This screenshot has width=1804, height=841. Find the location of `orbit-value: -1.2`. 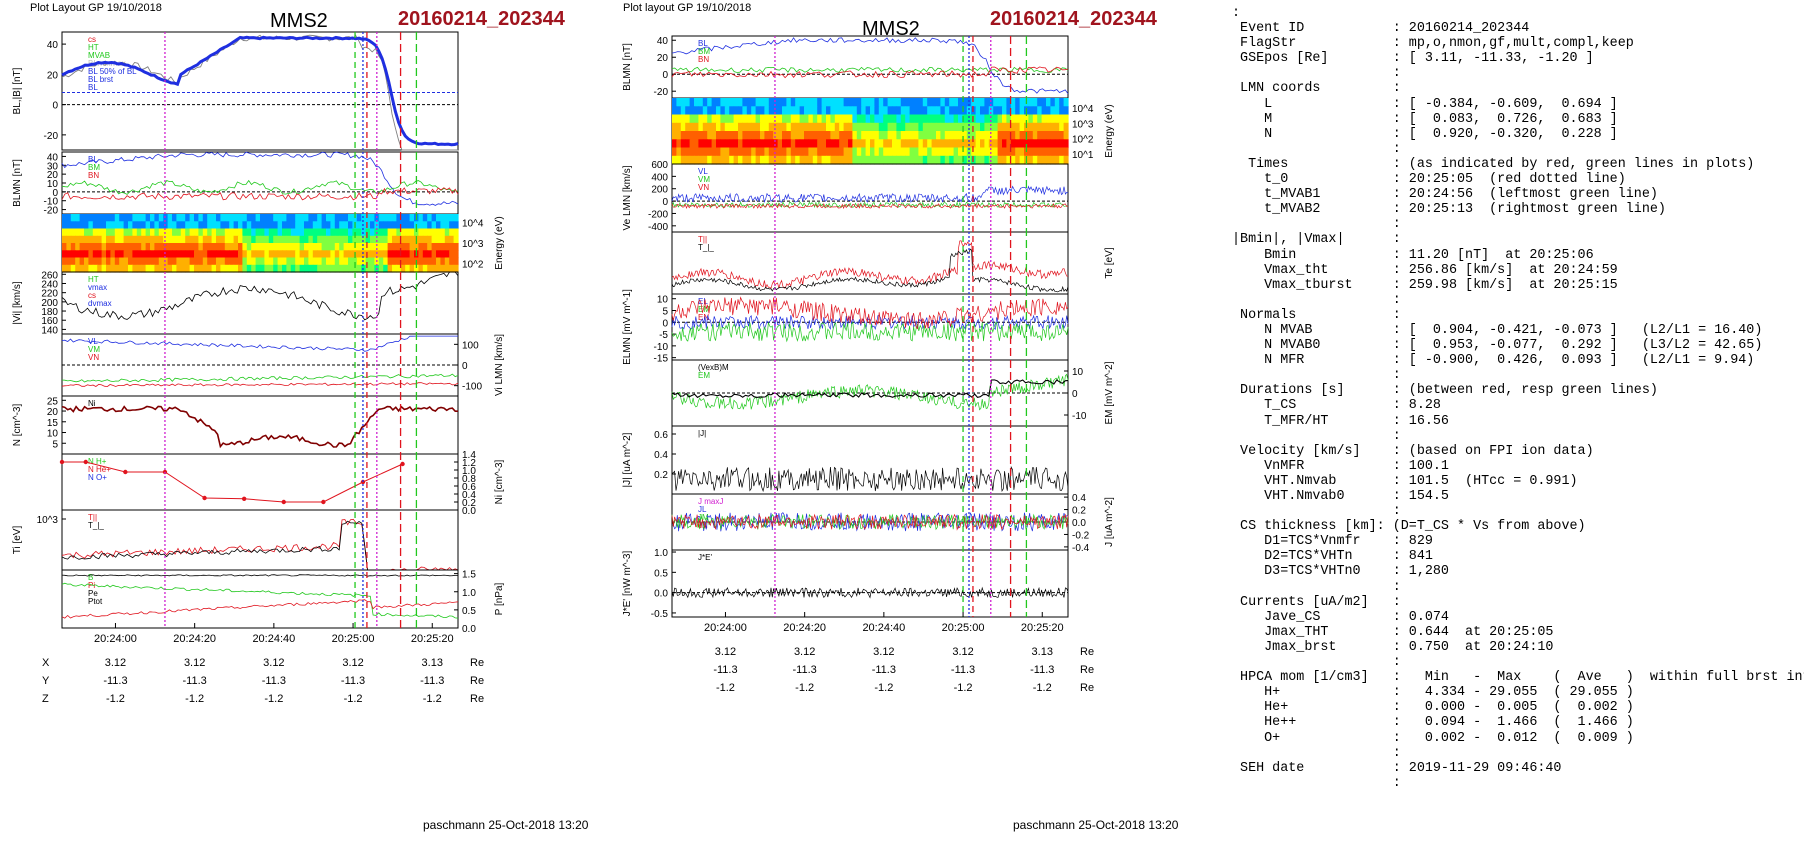

orbit-value: -1.2 is located at coordinates (1042, 688).